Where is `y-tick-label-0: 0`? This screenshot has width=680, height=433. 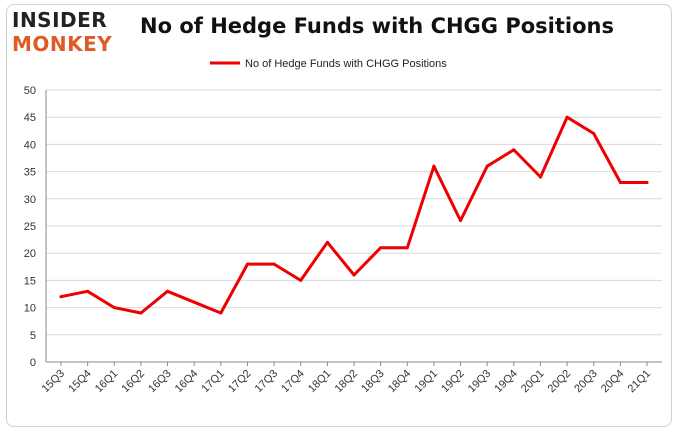 y-tick-label-0: 0 is located at coordinates (33, 363).